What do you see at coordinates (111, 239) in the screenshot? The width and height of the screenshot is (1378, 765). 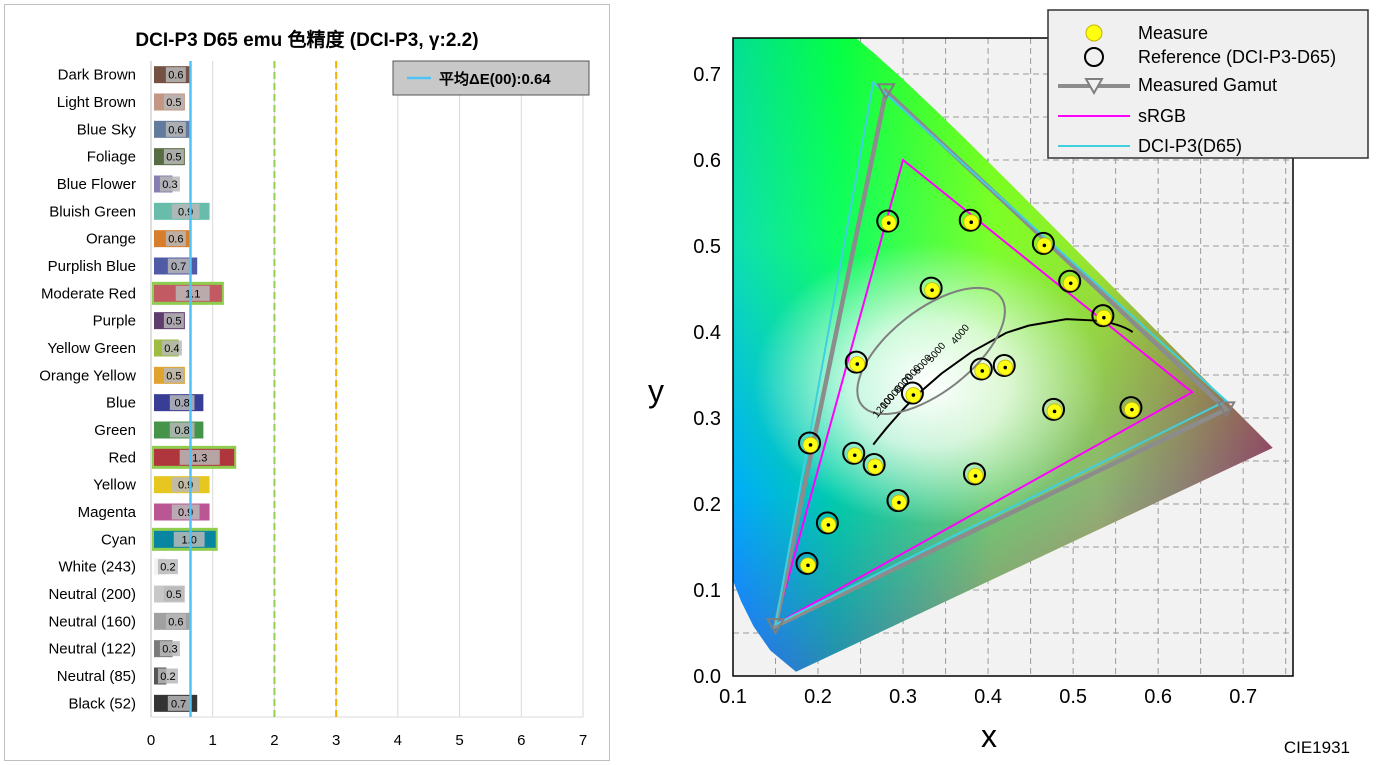 I see `category-label: Orange` at bounding box center [111, 239].